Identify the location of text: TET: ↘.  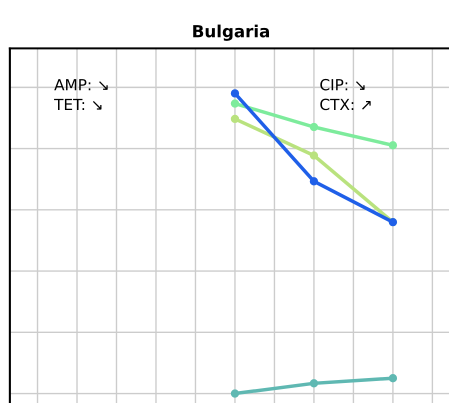
(78, 104).